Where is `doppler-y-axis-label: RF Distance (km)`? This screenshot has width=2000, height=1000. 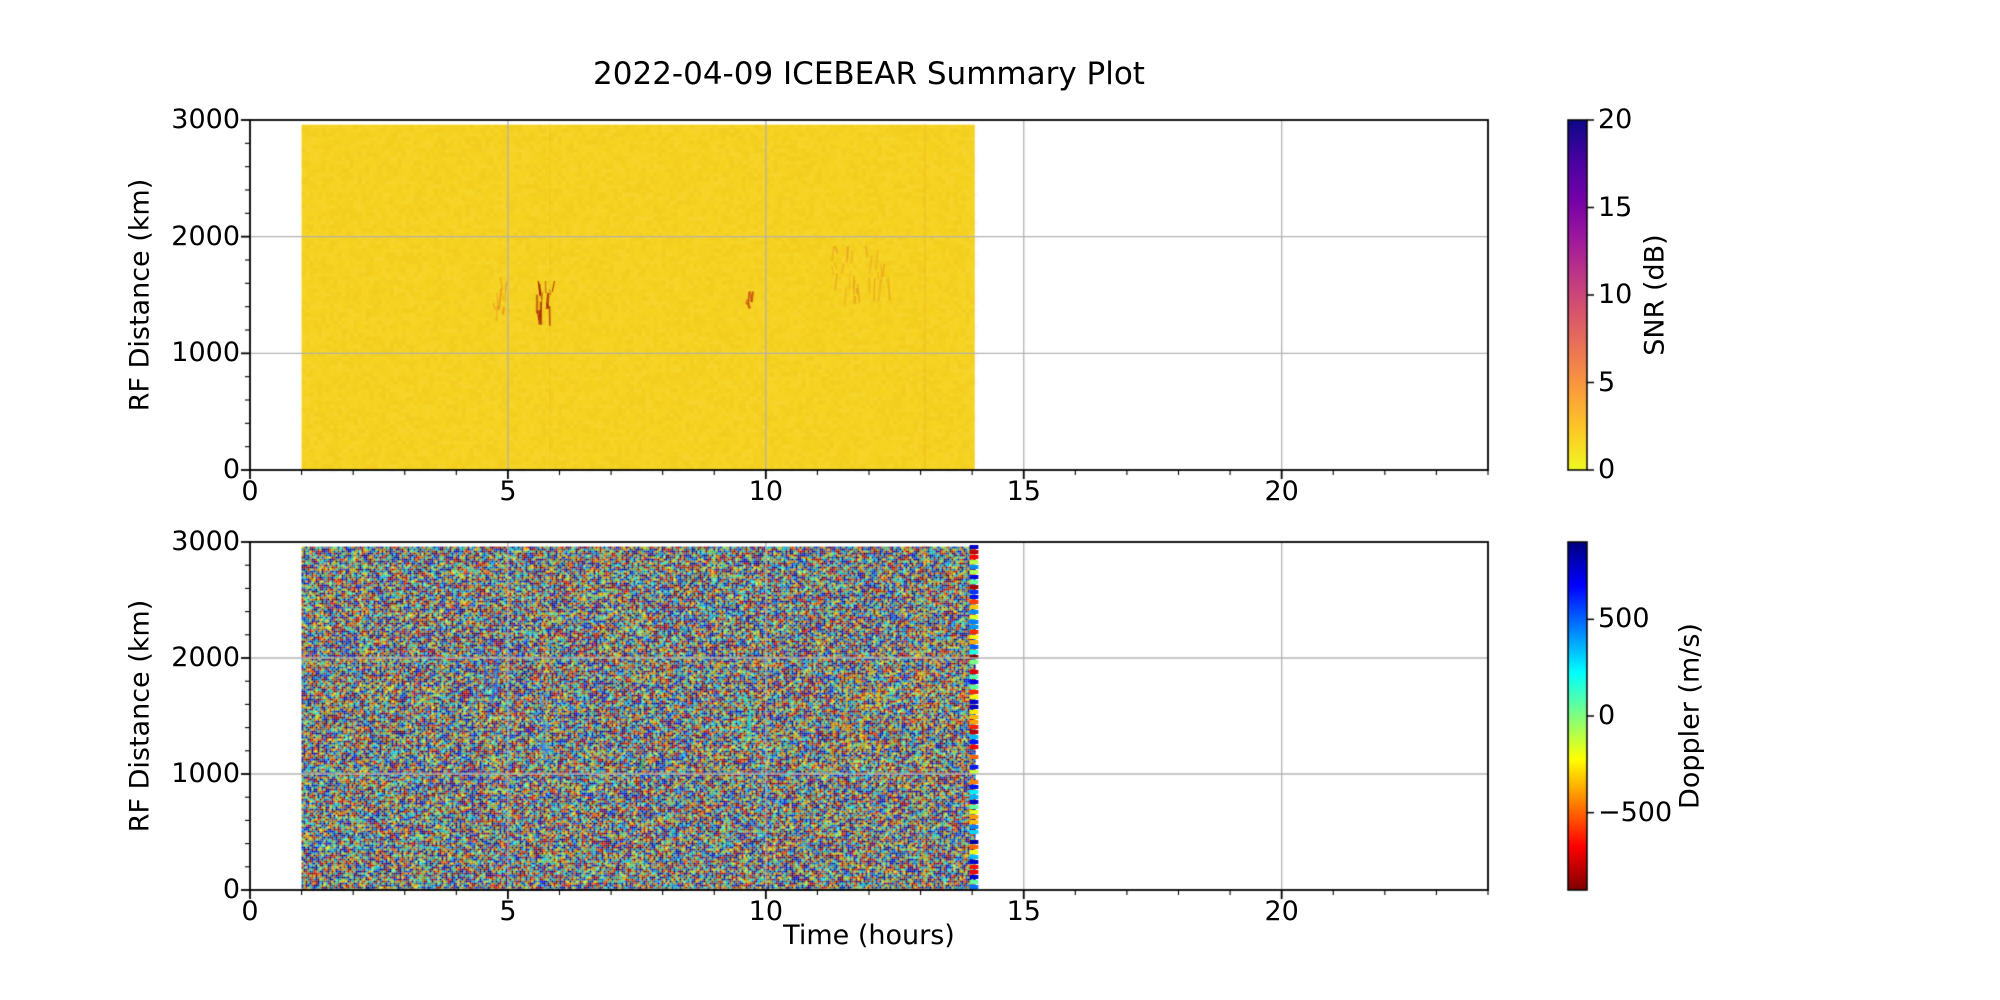 doppler-y-axis-label: RF Distance (km) is located at coordinates (140, 716).